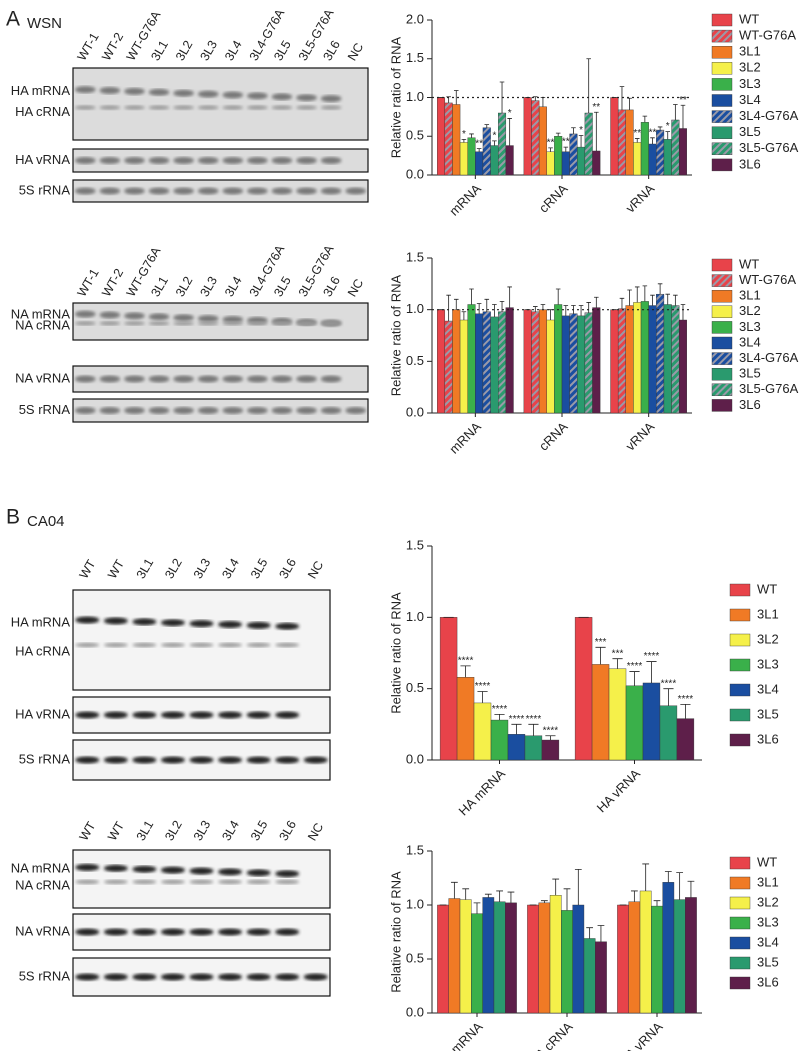 This screenshot has width=800, height=1051. I want to click on legend-label: 3L2, so click(768, 638).